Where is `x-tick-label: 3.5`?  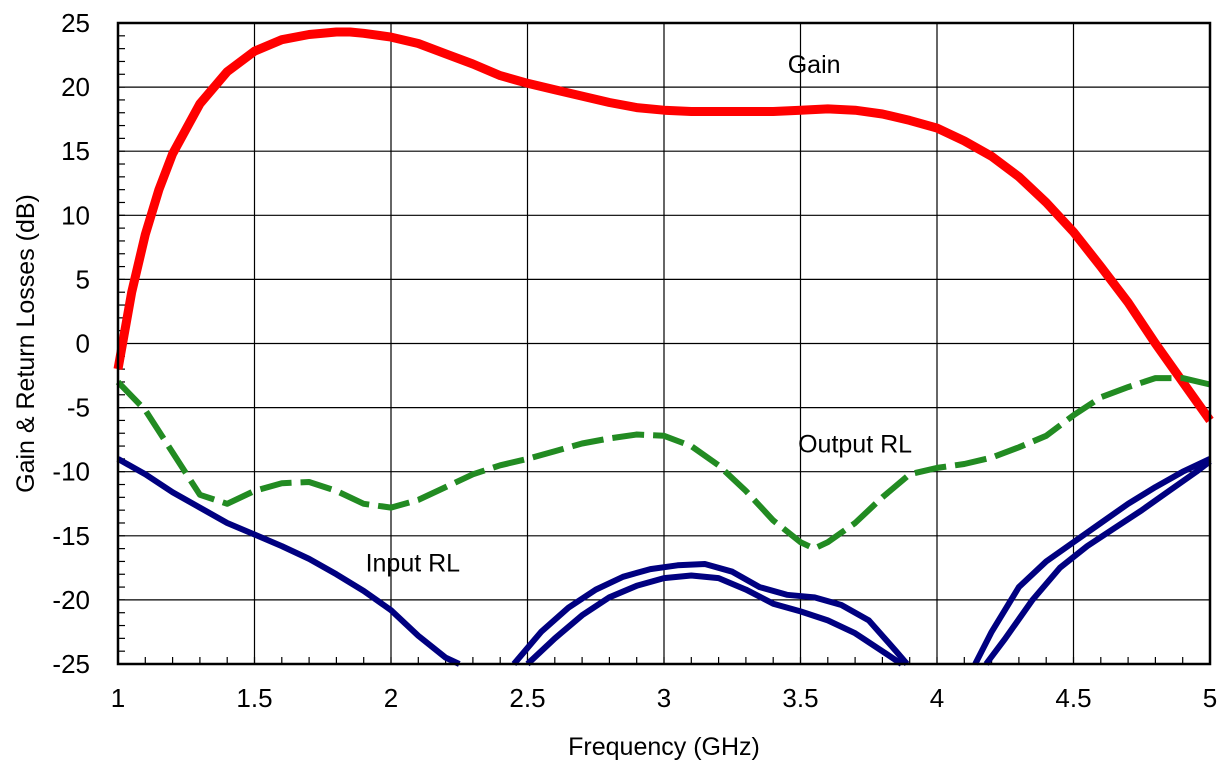
x-tick-label: 3.5 is located at coordinates (800, 698).